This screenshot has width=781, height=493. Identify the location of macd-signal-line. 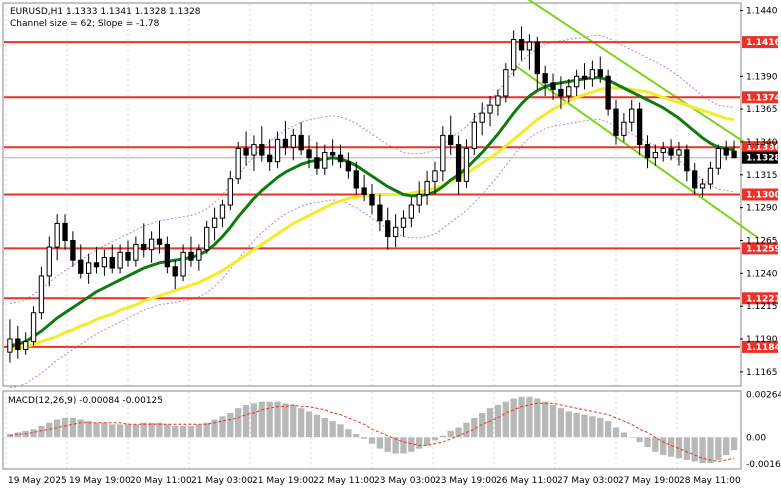
(372, 432).